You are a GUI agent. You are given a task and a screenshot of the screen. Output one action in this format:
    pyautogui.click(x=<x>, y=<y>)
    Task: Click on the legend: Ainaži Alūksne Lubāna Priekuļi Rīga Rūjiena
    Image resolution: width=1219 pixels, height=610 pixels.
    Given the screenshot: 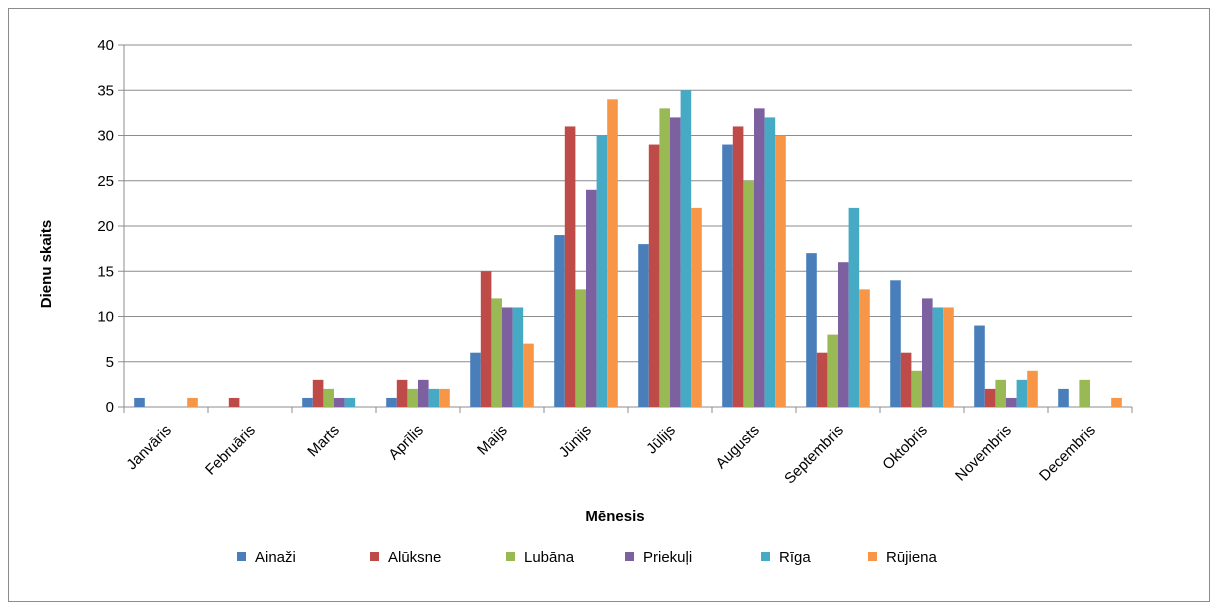 What is the action you would take?
    pyautogui.click(x=587, y=557)
    